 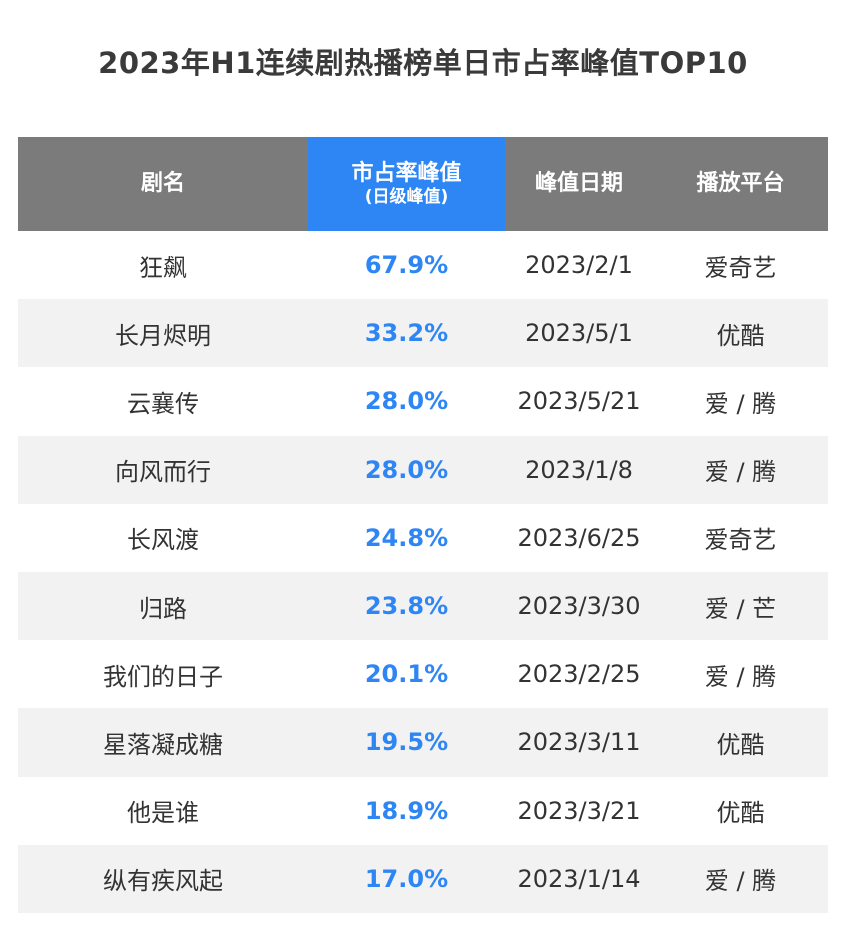 I want to click on cell-peak-date: 2023/3/11, so click(x=579, y=742).